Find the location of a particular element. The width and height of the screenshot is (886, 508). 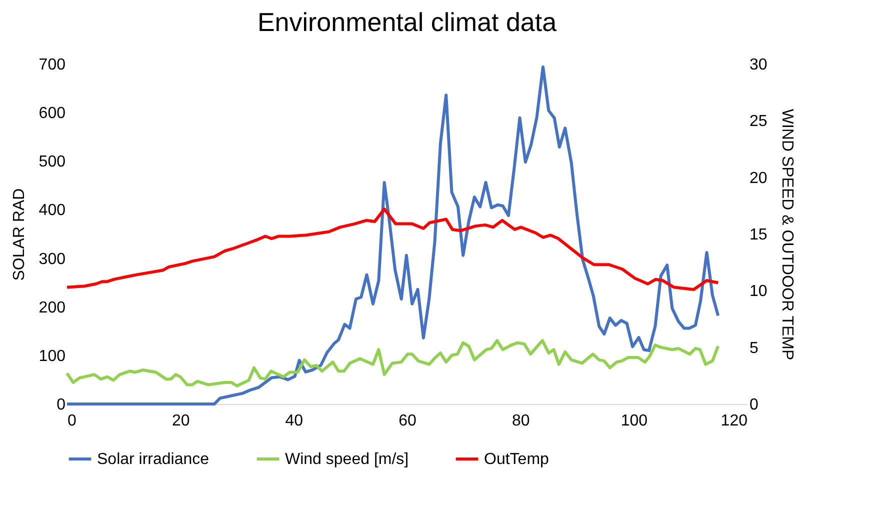

x-tick-label: 40 is located at coordinates (294, 421).